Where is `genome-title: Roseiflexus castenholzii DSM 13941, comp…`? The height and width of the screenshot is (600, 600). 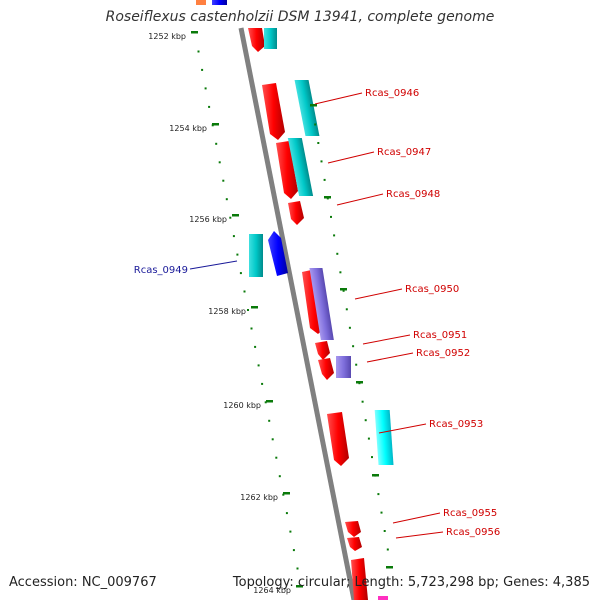 genome-title: Roseiflexus castenholzii DSM 13941, comp… is located at coordinates (300, 17).